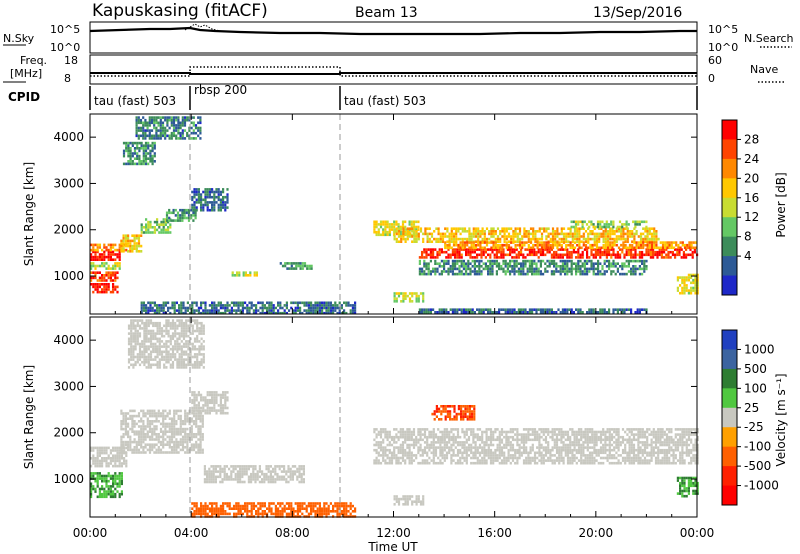 This screenshot has width=800, height=554. I want to click on power-y-tick-label: 3000, so click(68, 183).